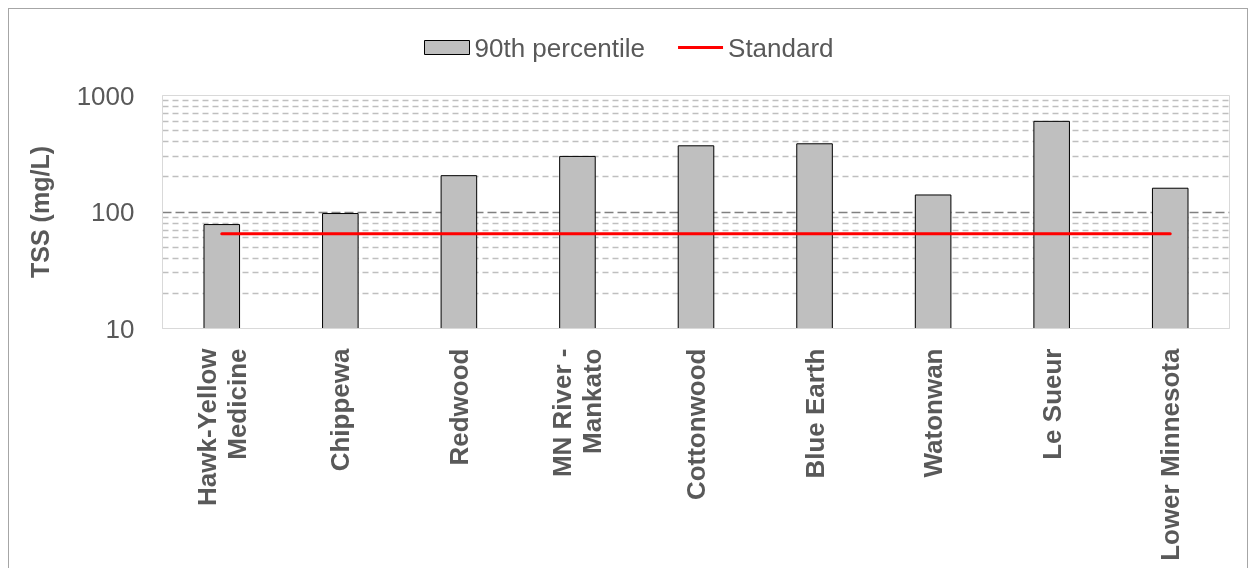 This screenshot has width=1255, height=578. Describe the element at coordinates (560, 47) in the screenshot. I see `legend-label: 90th percentile` at that location.